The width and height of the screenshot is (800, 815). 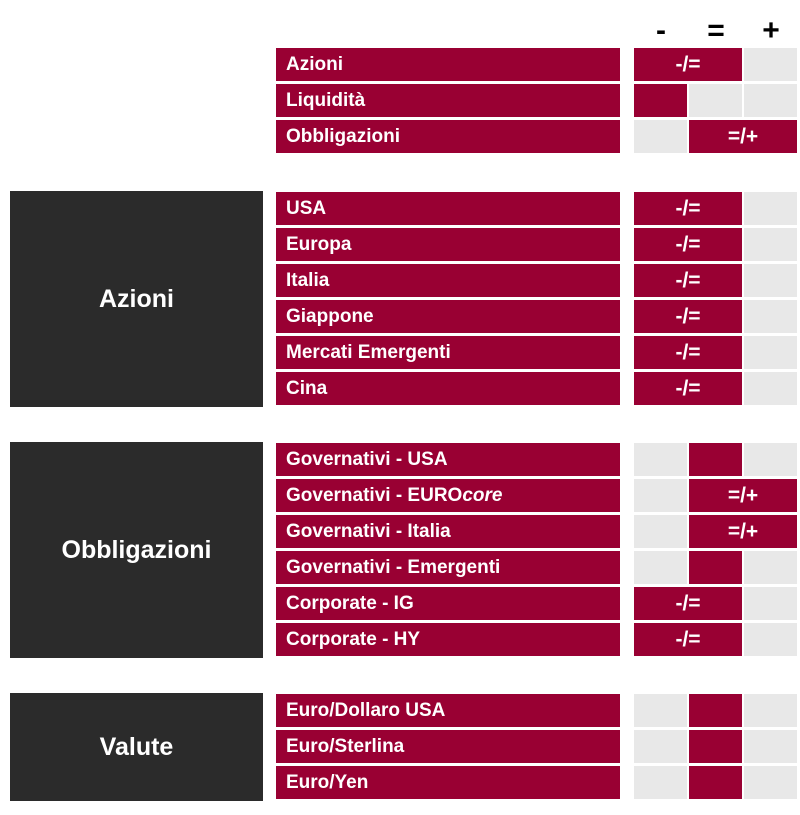 What do you see at coordinates (448, 136) in the screenshot?
I see `row-label: Obbligazioni` at bounding box center [448, 136].